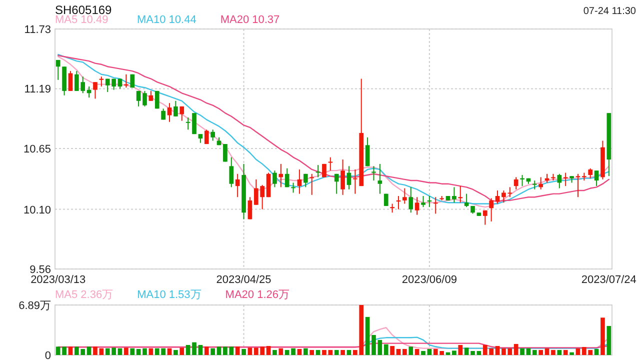 The image size is (640, 360). I want to click on y-tick-label: 0, so click(47, 355).